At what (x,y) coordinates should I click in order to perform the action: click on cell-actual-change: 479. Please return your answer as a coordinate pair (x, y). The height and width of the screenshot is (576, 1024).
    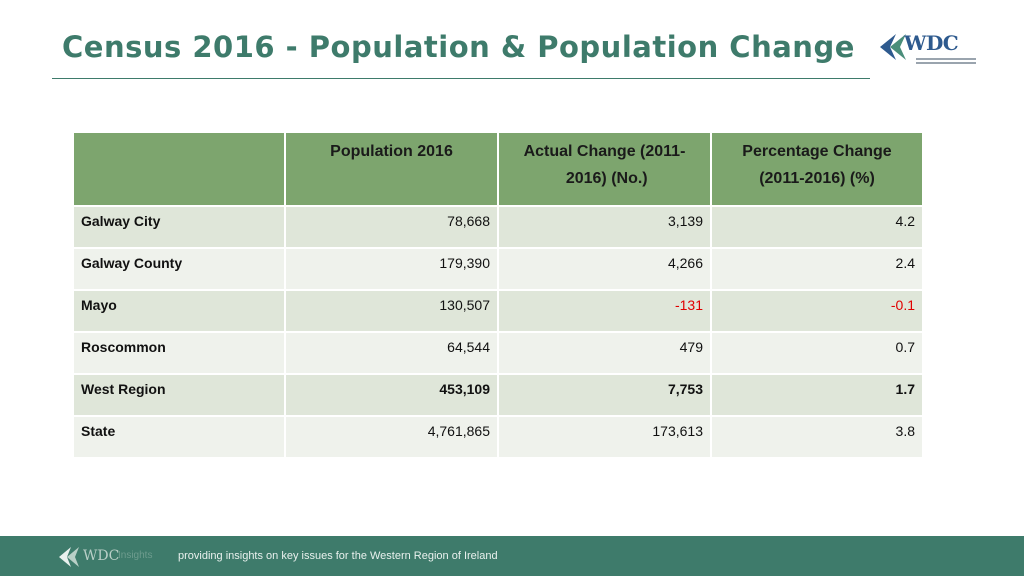
    Looking at the image, I should click on (604, 353).